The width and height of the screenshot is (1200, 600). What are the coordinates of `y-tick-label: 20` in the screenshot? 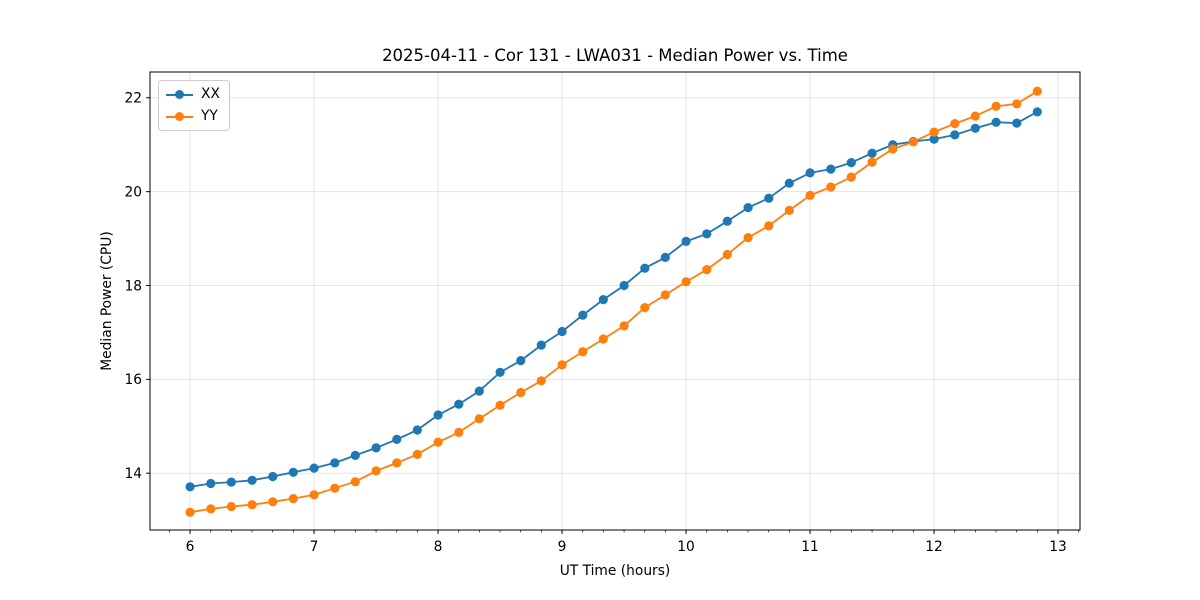 It's located at (133, 192).